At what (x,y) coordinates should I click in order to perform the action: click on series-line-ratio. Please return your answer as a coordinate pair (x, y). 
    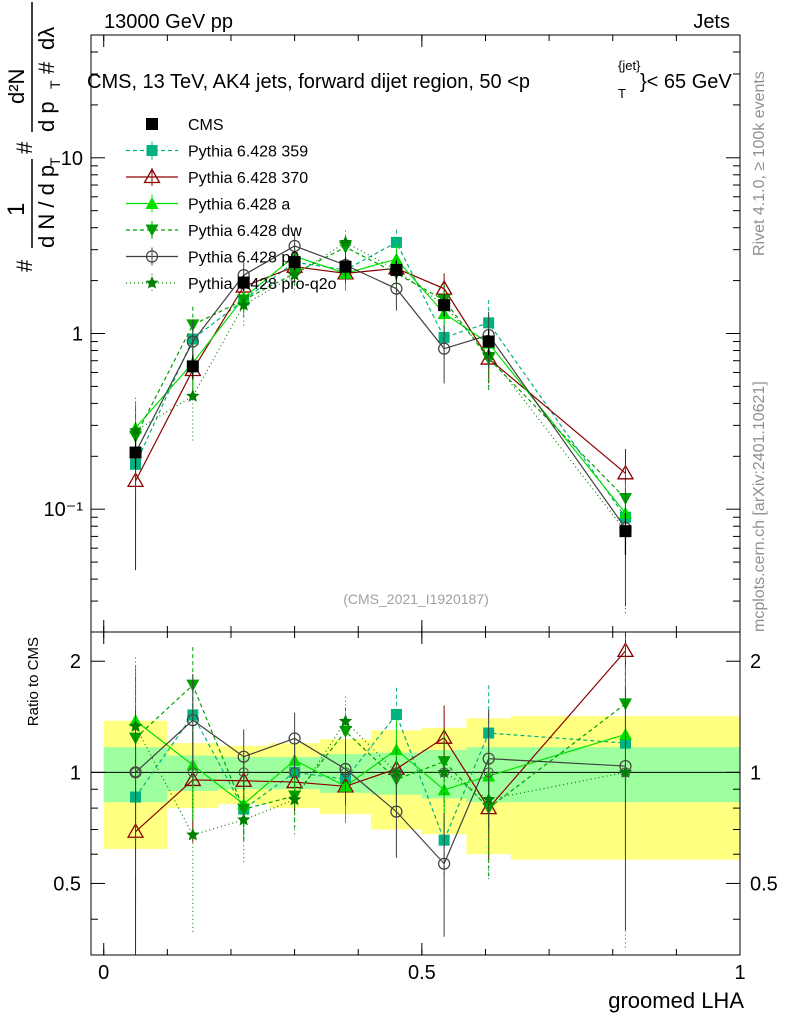
    Looking at the image, I should click on (380, 777).